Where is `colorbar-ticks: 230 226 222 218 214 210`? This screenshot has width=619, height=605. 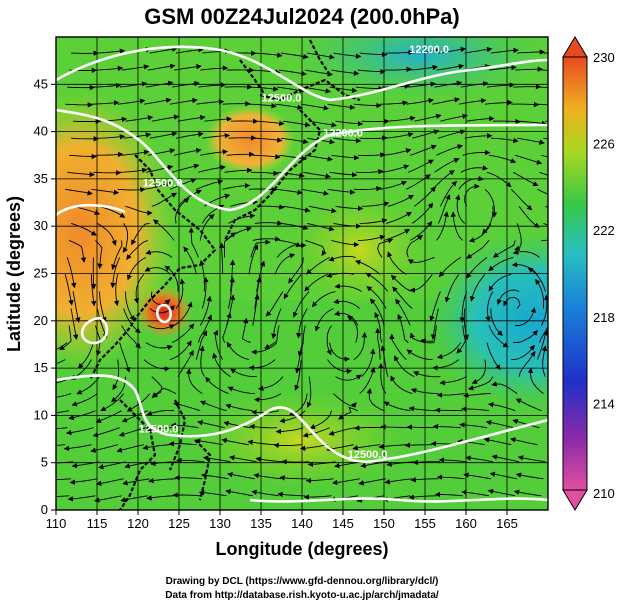 colorbar-ticks: 230 226 222 218 214 210 is located at coordinates (604, 275).